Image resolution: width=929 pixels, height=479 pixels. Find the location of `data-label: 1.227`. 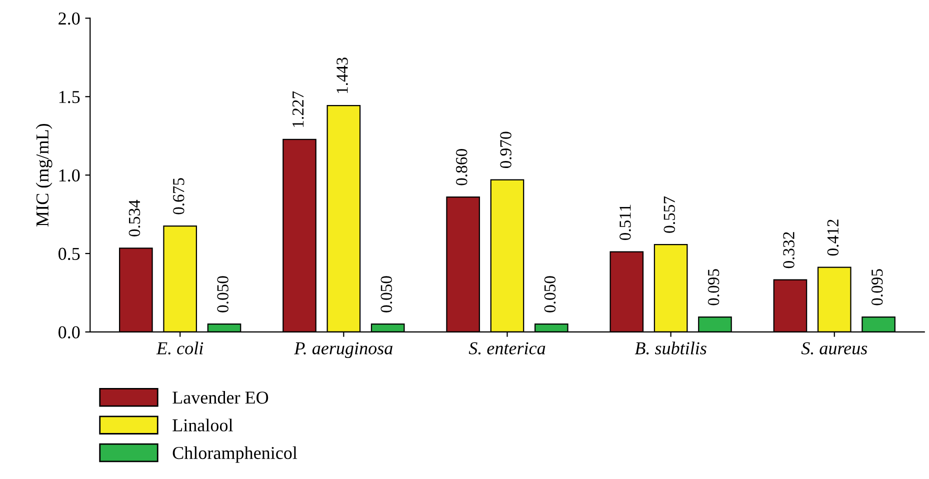

data-label: 1.227 is located at coordinates (298, 109).